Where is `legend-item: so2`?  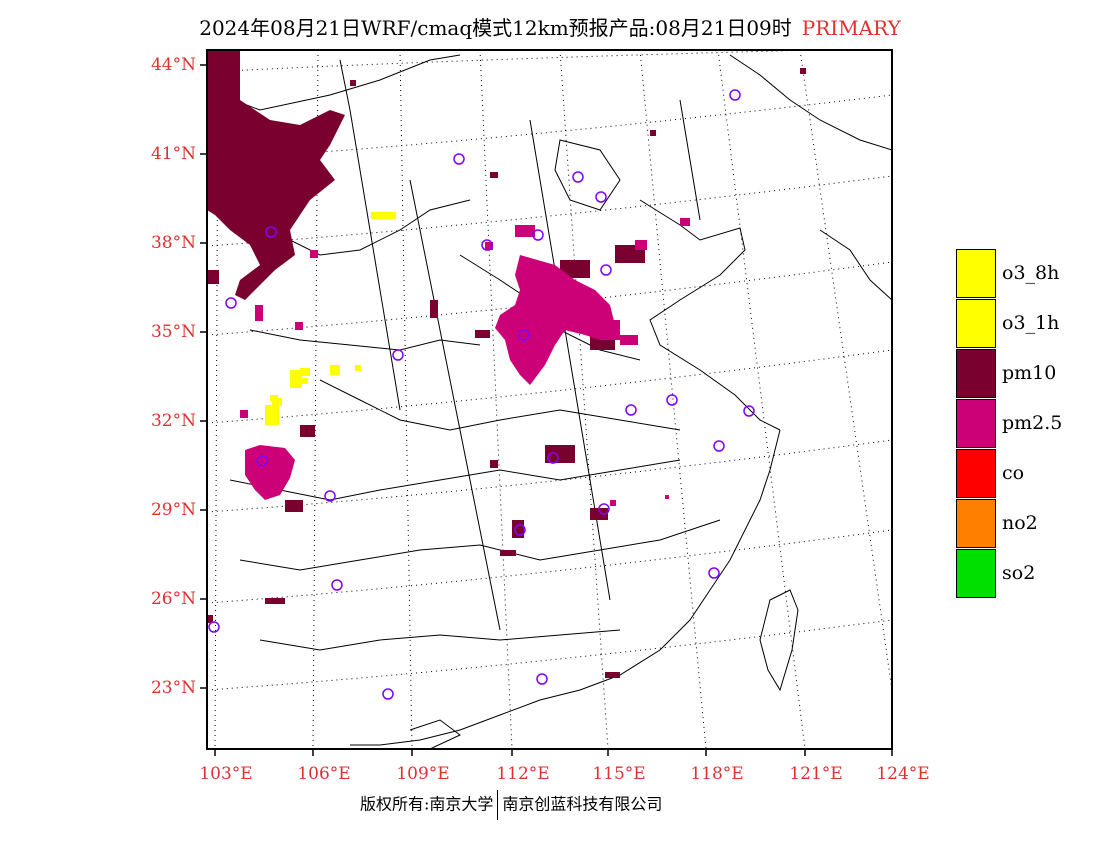
legend-item: so2 is located at coordinates (1016, 574).